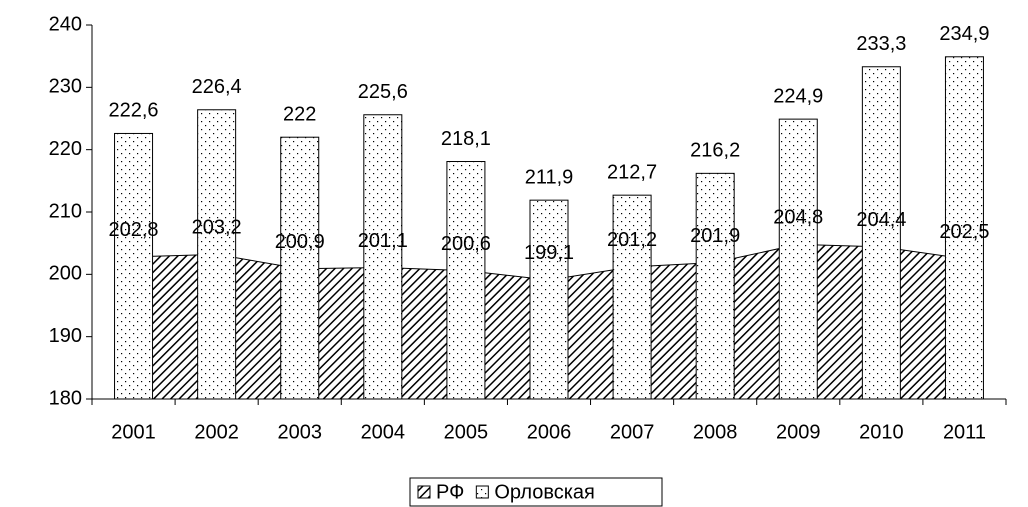 This screenshot has height=507, width=1028. What do you see at coordinates (299, 432) in the screenshot?
I see `x-tick-label: 2003` at bounding box center [299, 432].